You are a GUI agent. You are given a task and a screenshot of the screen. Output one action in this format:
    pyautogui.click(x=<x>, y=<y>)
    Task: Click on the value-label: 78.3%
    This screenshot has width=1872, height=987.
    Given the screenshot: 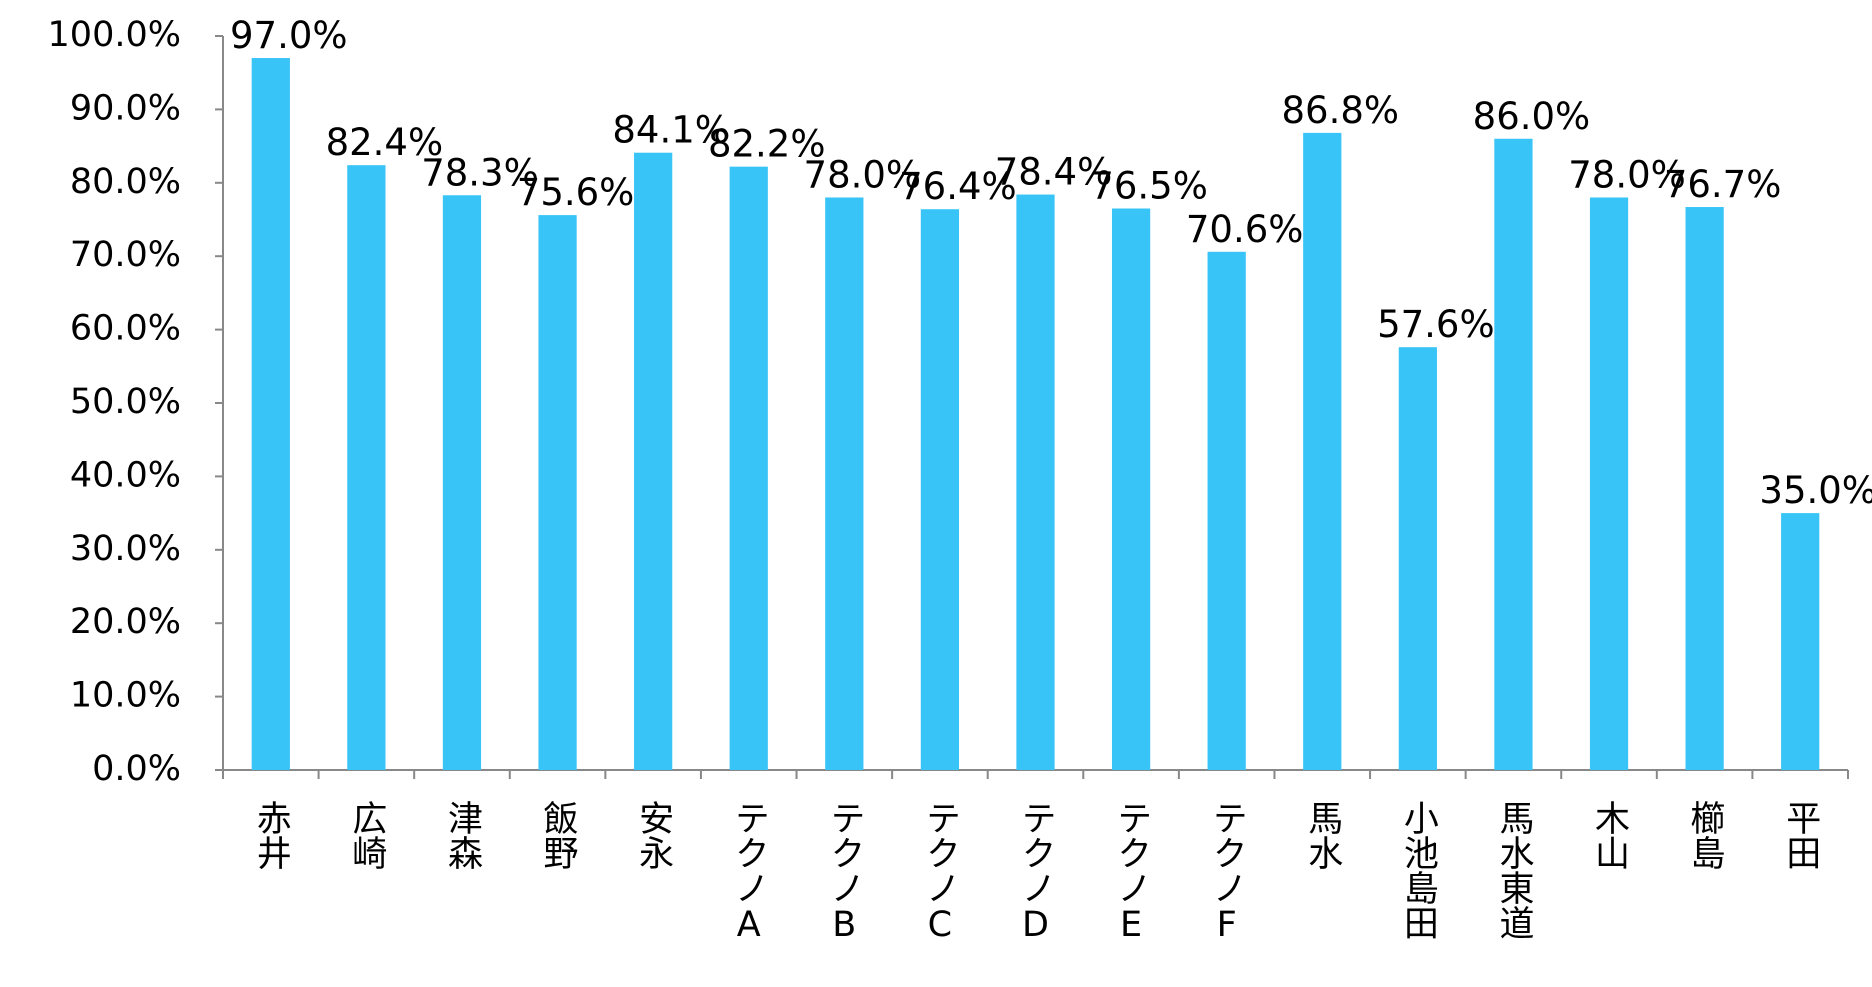 What is the action you would take?
    pyautogui.click(x=480, y=172)
    